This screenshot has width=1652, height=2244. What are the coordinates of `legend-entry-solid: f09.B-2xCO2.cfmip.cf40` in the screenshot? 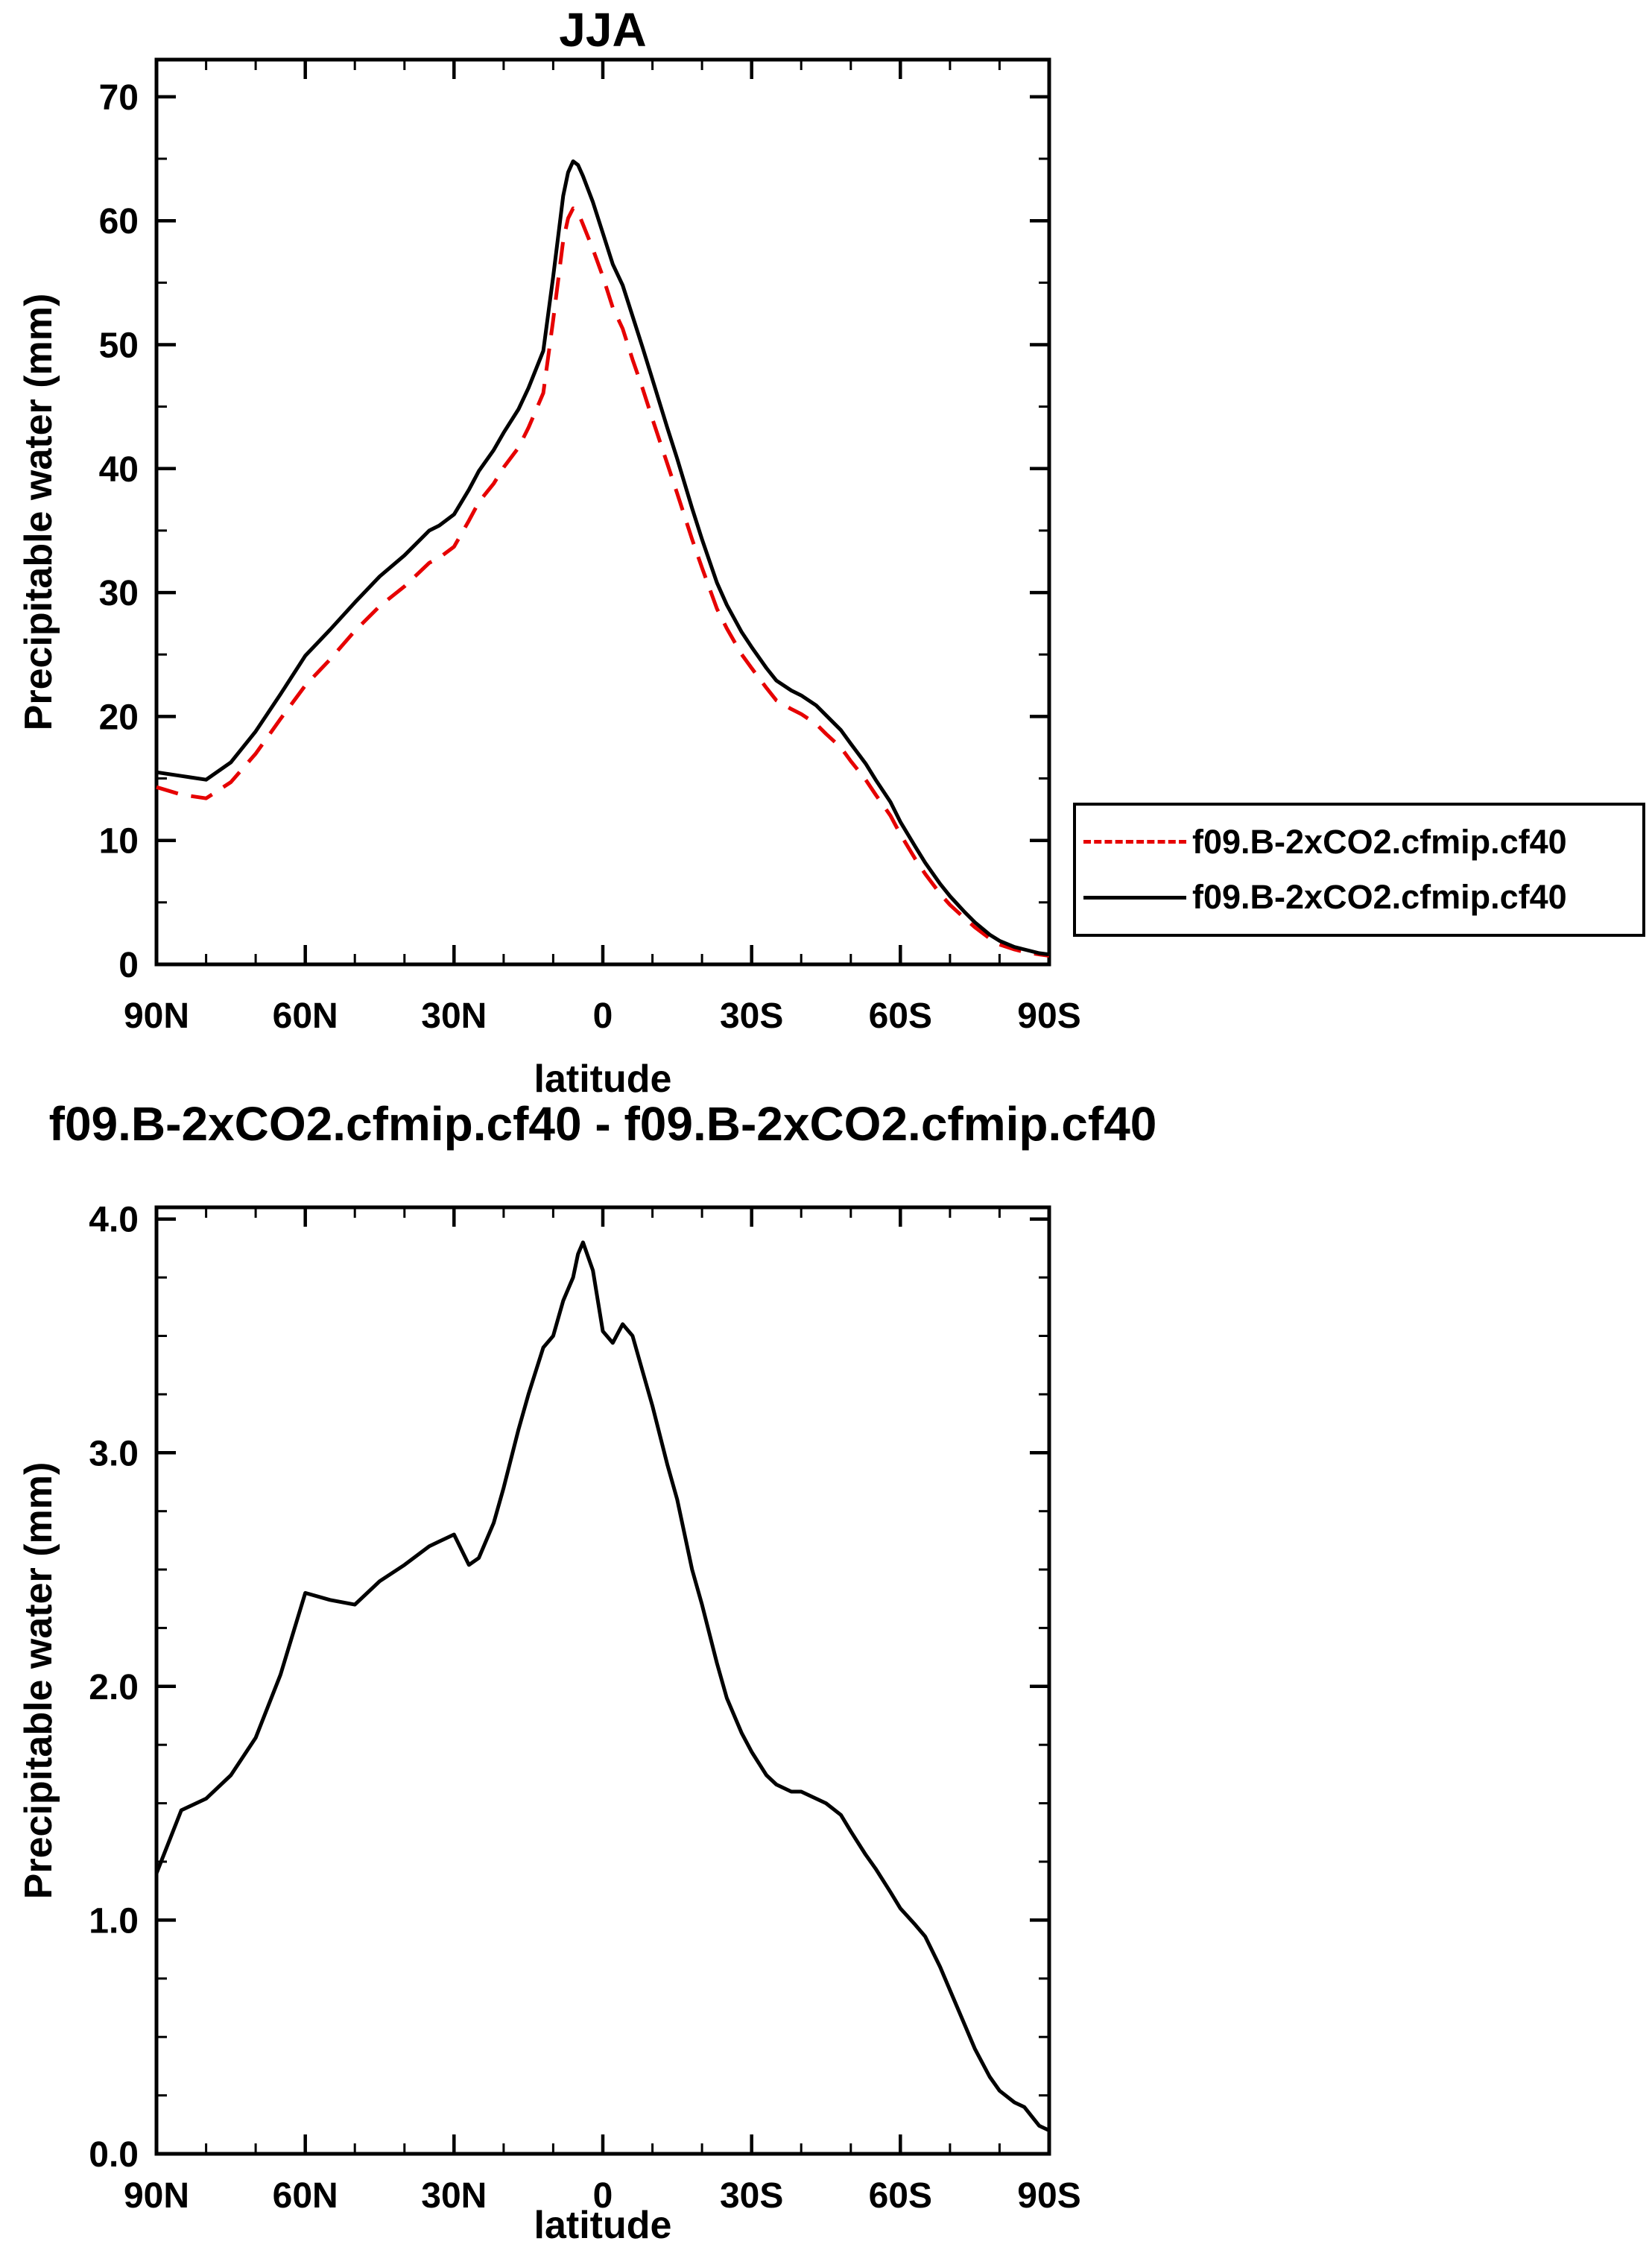 It's located at (1360, 897).